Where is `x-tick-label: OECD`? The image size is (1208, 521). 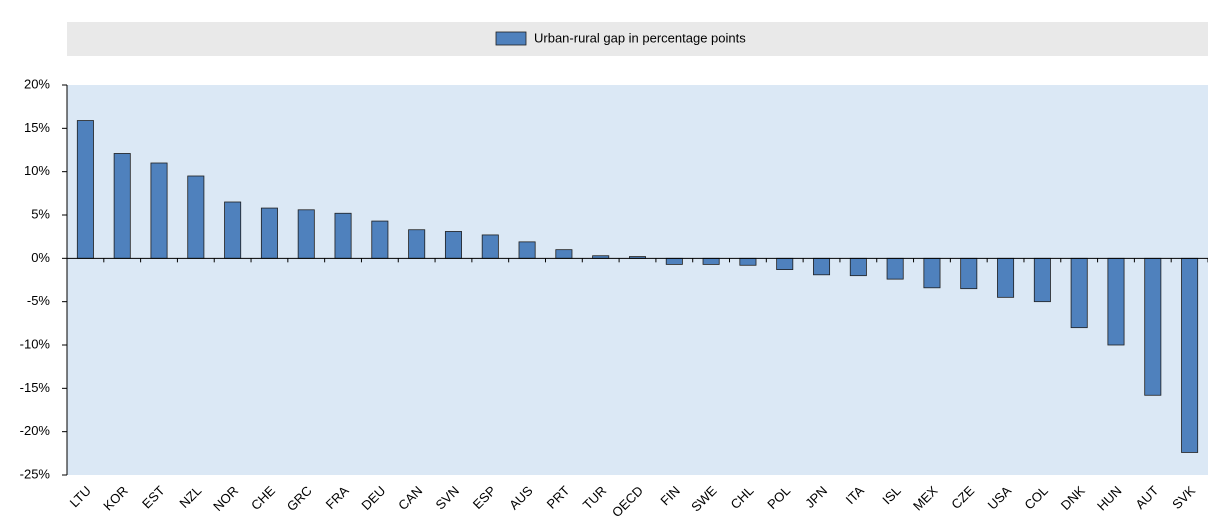
x-tick-label: OECD is located at coordinates (627, 501).